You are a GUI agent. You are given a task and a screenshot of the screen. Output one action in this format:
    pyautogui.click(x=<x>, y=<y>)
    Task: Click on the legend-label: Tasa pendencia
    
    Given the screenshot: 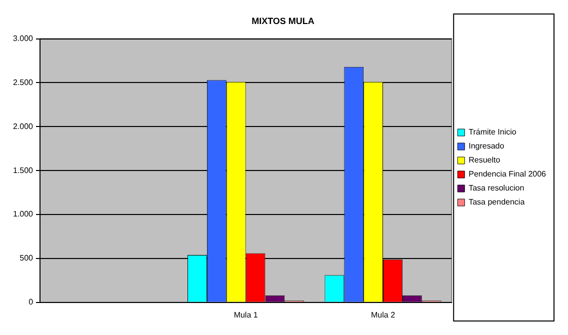 What is the action you would take?
    pyautogui.click(x=497, y=202)
    